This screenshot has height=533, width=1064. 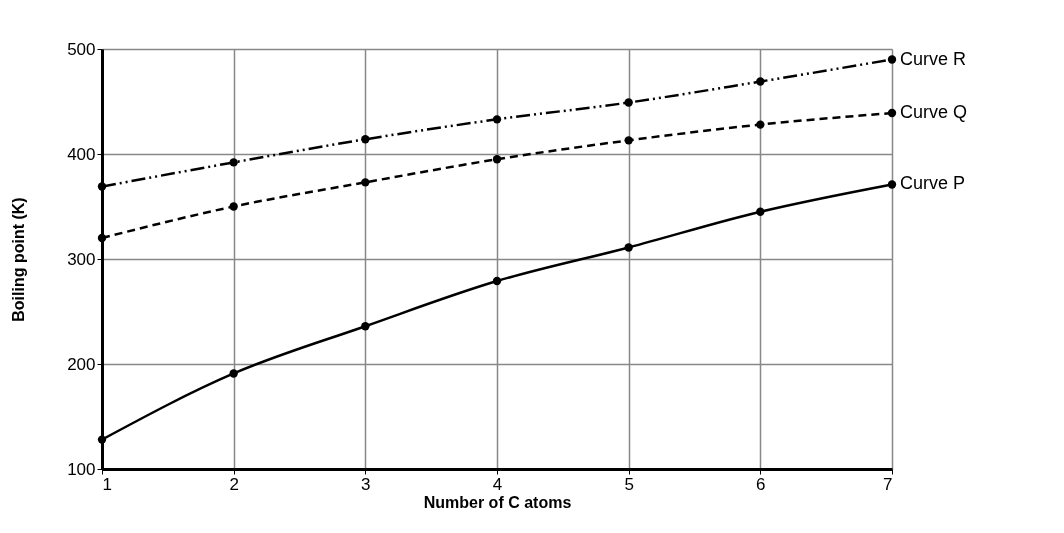 I want to click on x-tick-label: 7, so click(x=888, y=484).